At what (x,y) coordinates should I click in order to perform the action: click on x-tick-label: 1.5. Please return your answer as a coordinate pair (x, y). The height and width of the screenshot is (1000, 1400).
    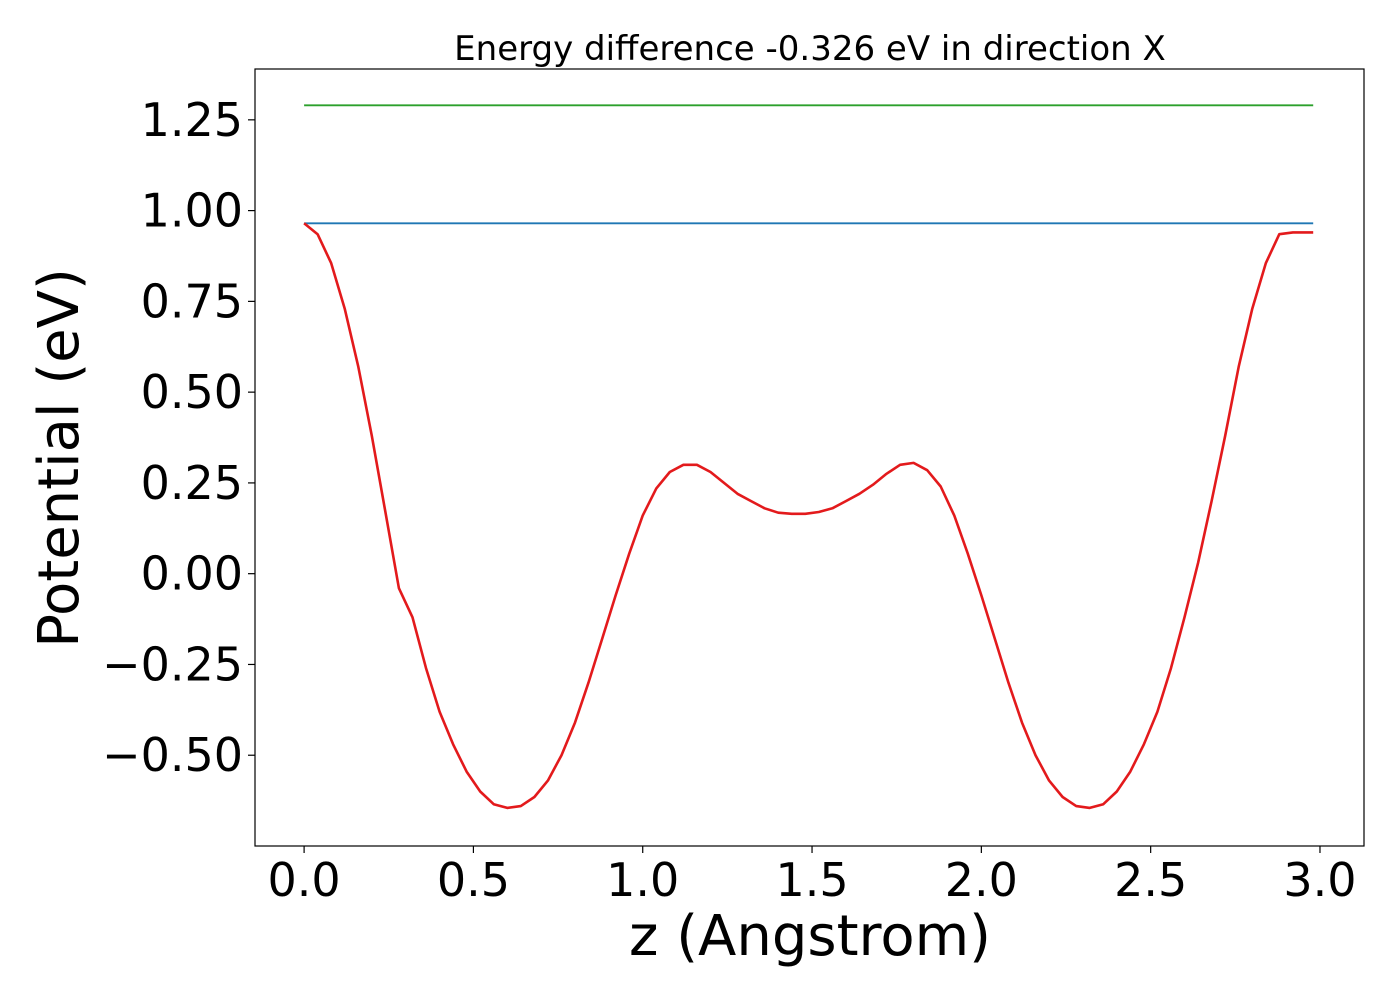
    Looking at the image, I should click on (811, 880).